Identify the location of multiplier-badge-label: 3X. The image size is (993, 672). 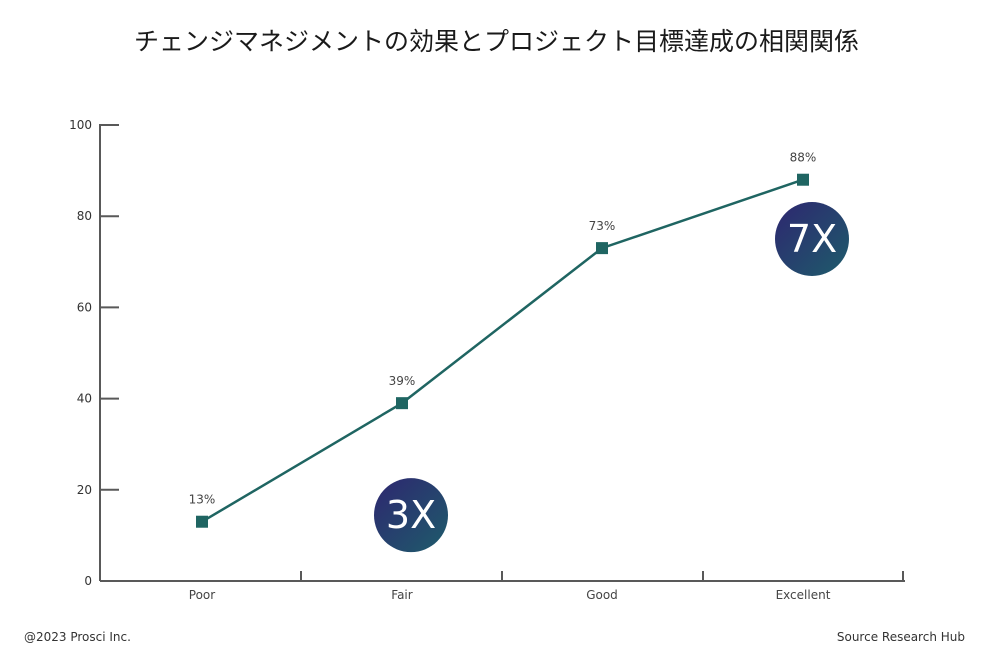
(411, 515).